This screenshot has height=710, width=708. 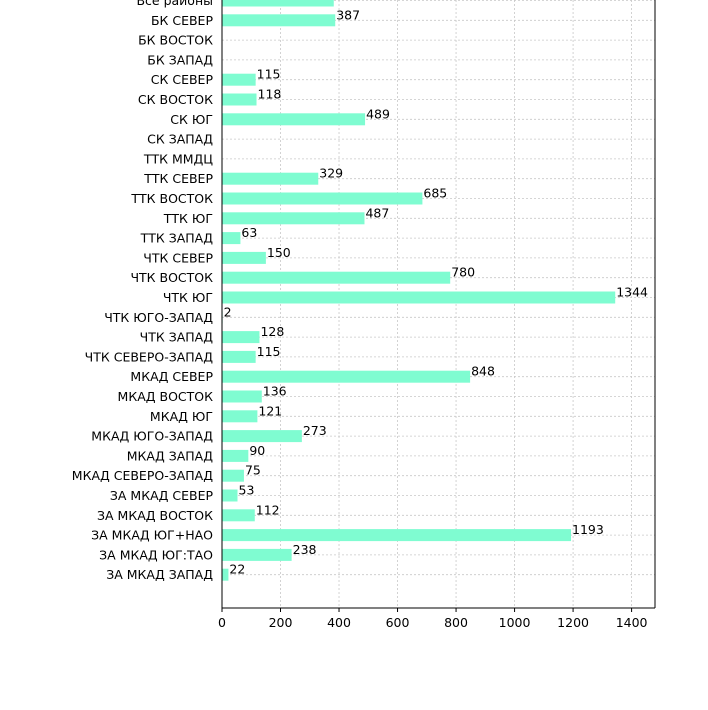 What do you see at coordinates (339, 622) in the screenshot?
I see `x-tick-label: 400` at bounding box center [339, 622].